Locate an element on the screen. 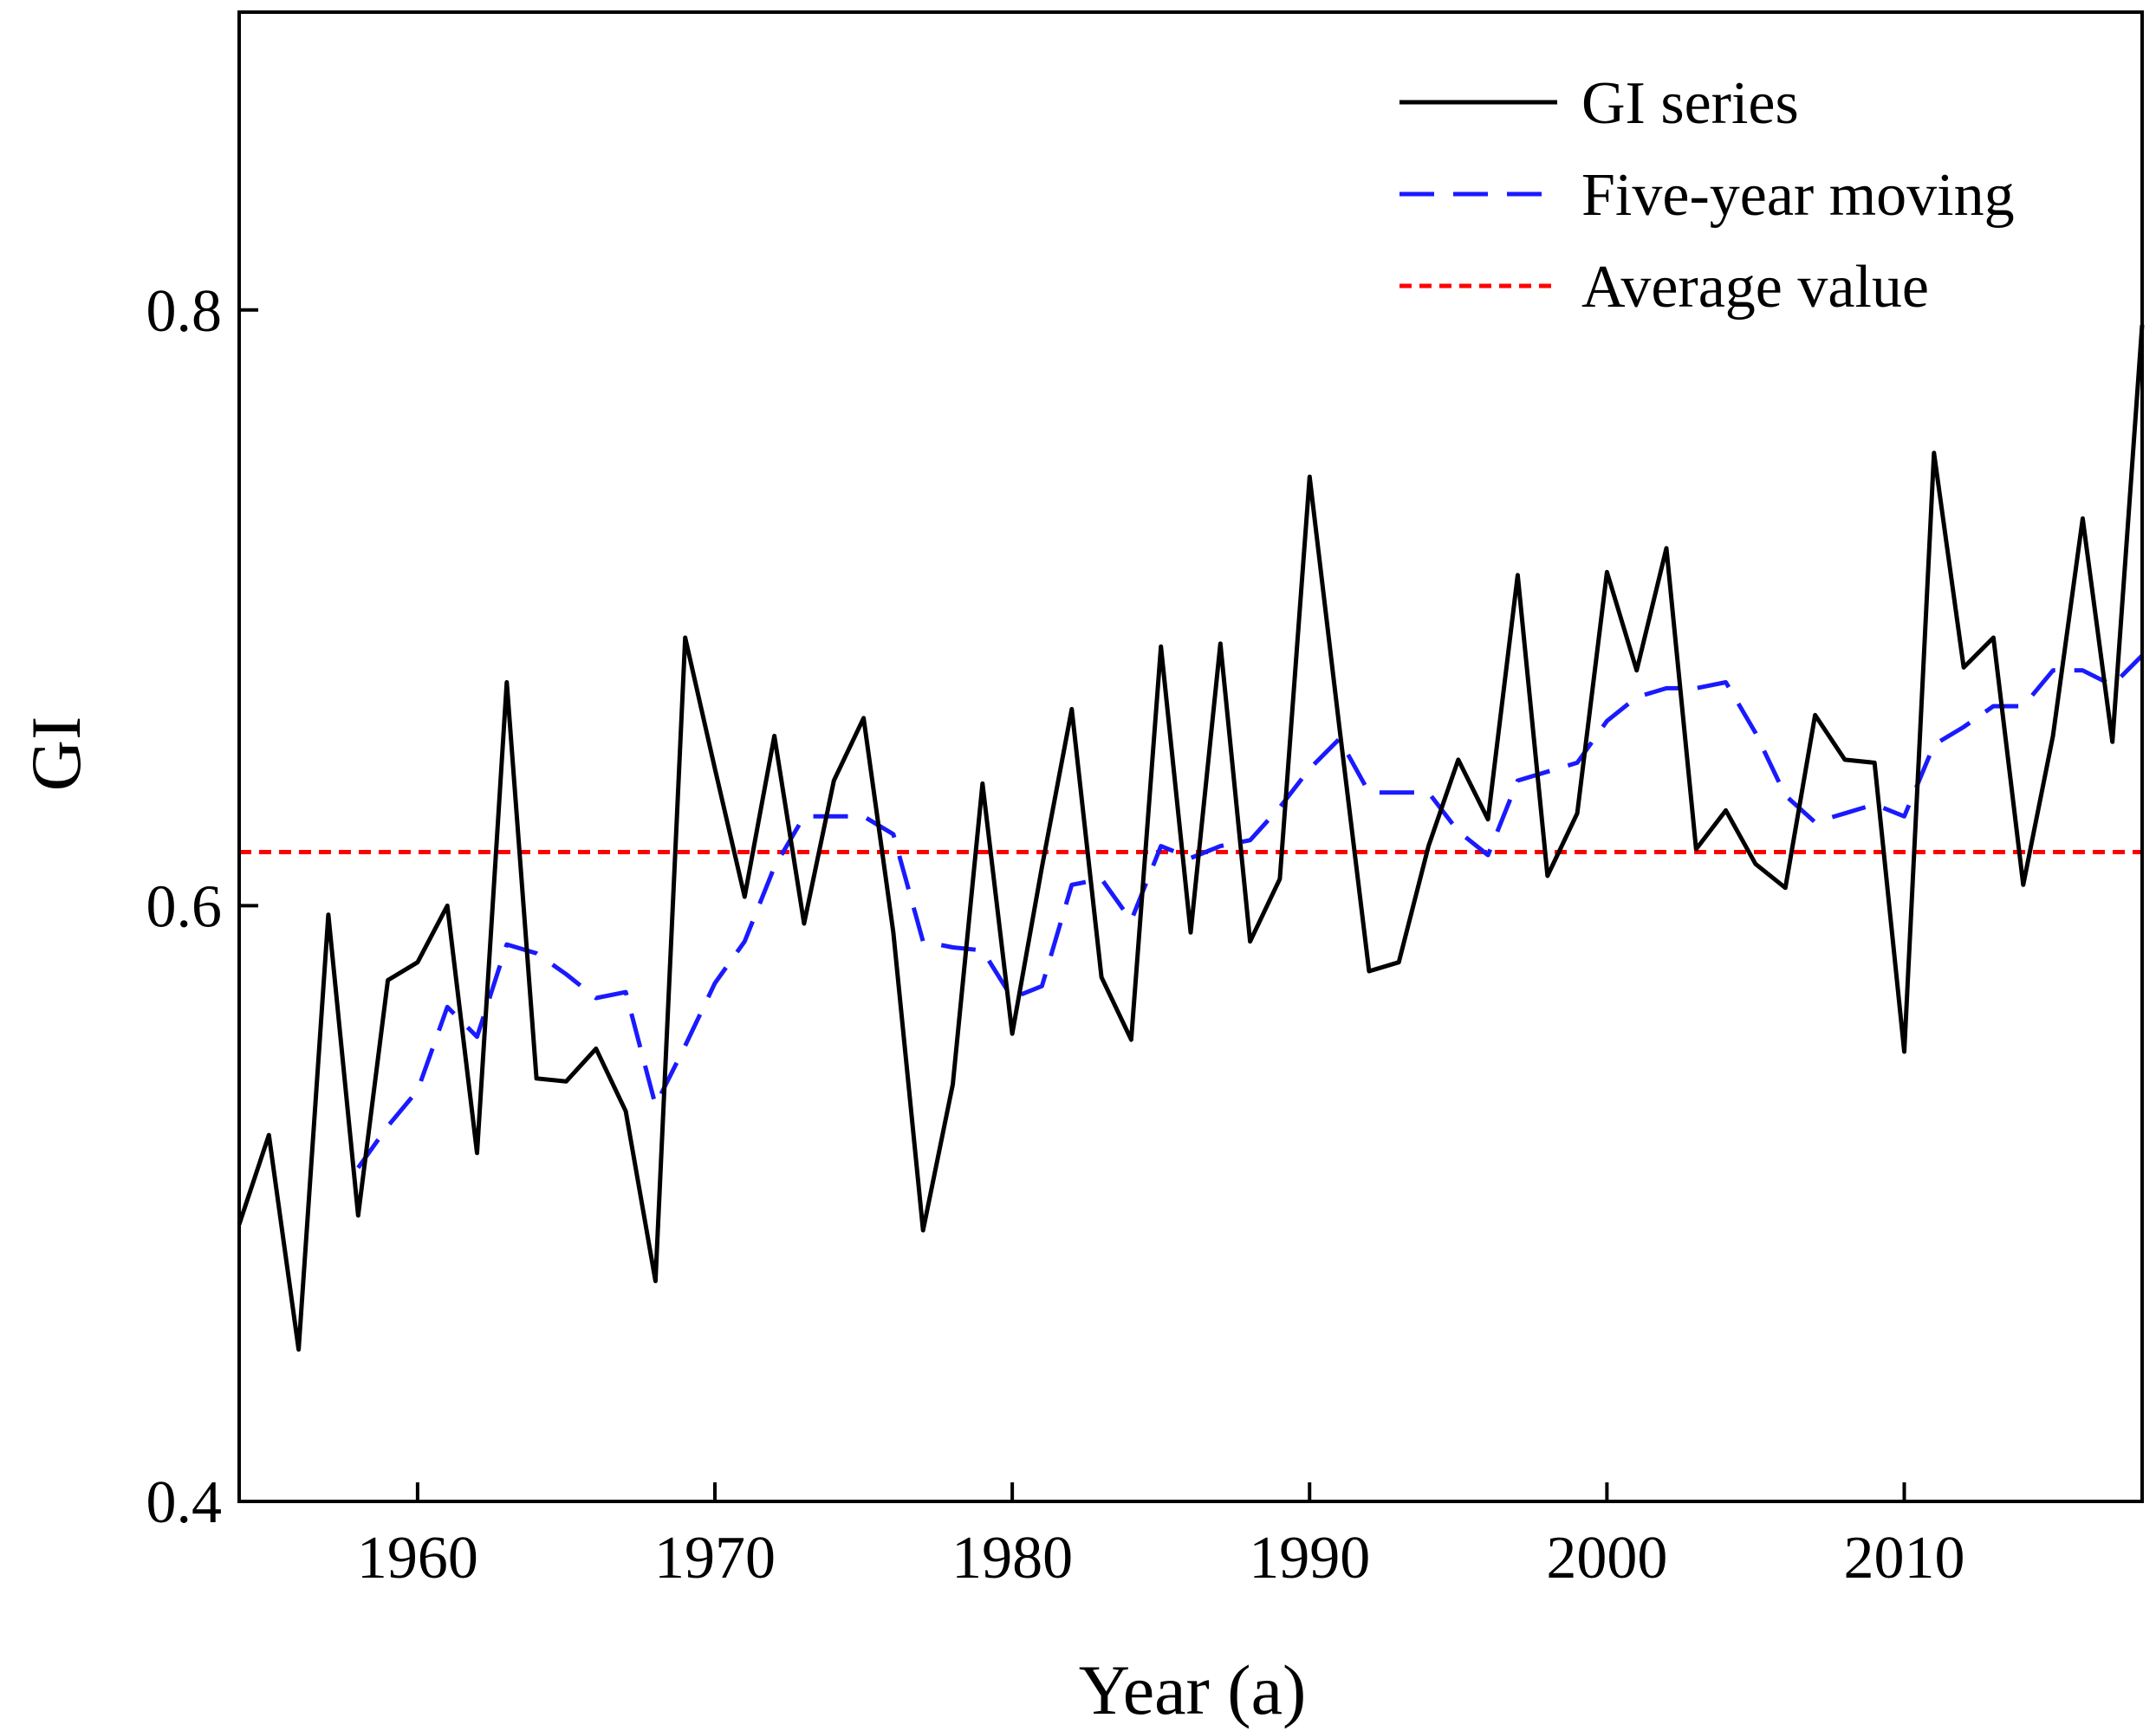 The image size is (2156, 1731). legend-label-five-year-moving: Five-year moving is located at coordinates (1798, 195).